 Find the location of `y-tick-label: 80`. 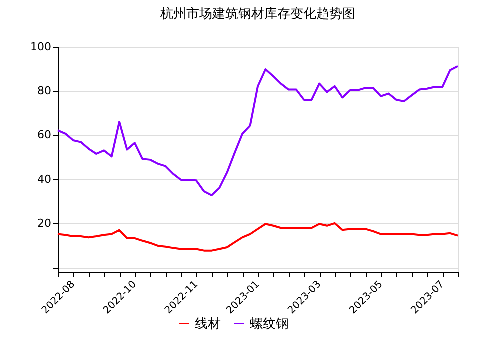

y-tick-label: 80 is located at coordinates (45, 91).